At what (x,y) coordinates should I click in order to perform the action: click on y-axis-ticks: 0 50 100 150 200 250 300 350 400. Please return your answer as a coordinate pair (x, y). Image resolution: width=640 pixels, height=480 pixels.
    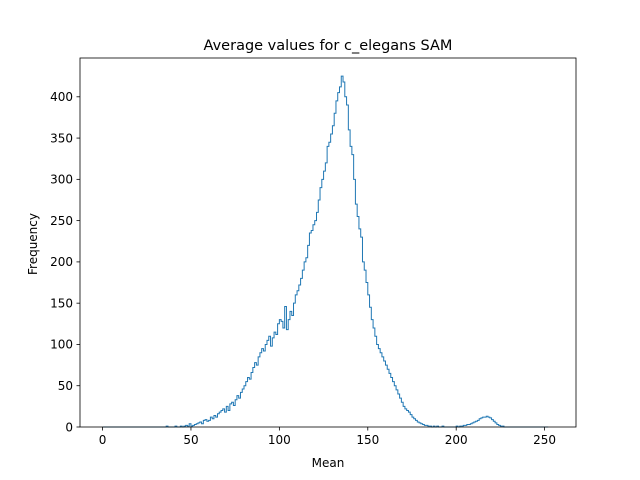
    Looking at the image, I should click on (65, 262).